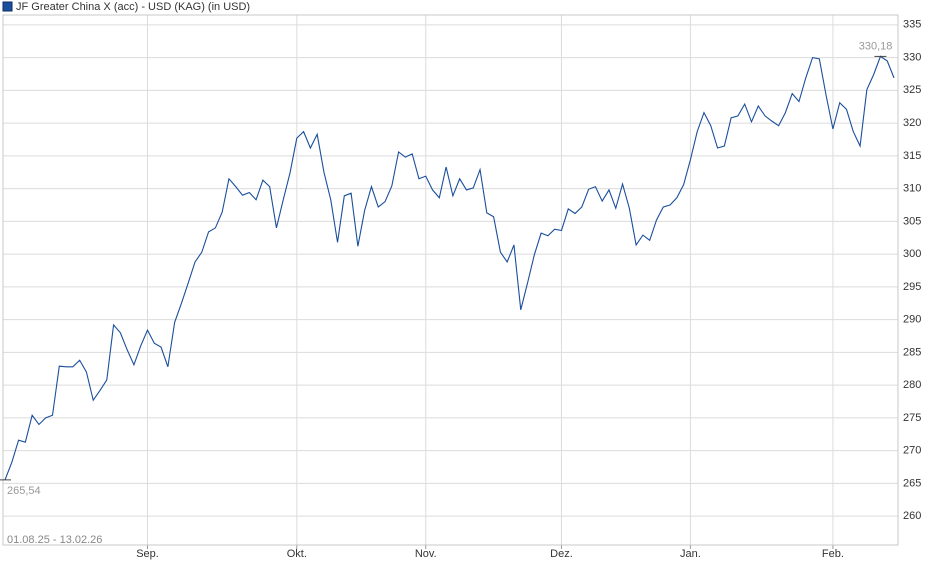  What do you see at coordinates (912, 352) in the screenshot?
I see `y-tick-label: 285` at bounding box center [912, 352].